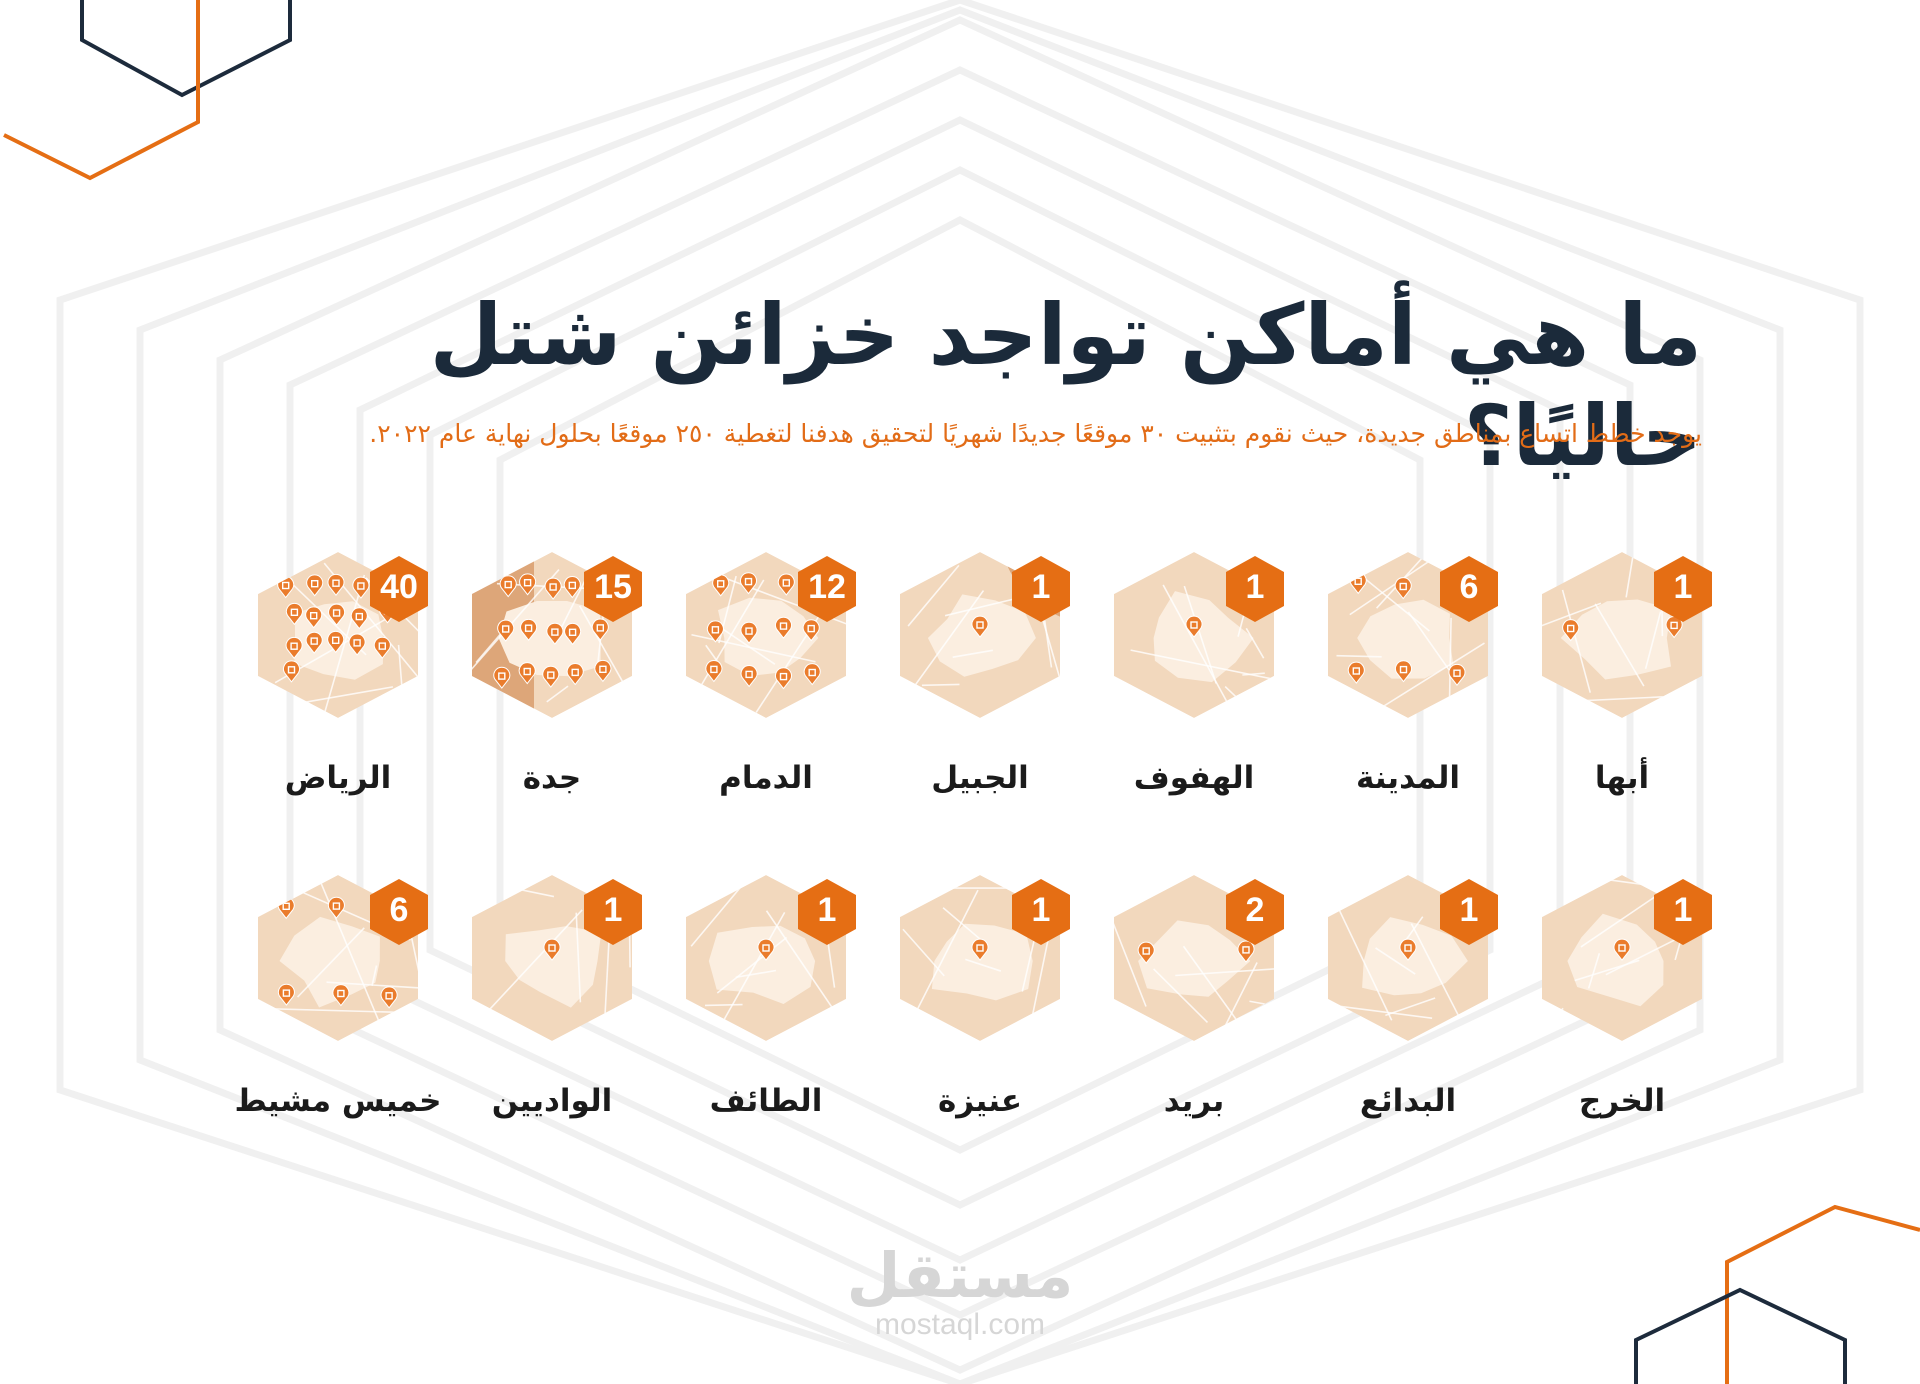 The height and width of the screenshot is (1384, 1920). What do you see at coordinates (1065, 385) in the screenshot?
I see `page-title: ما هي أماكن تواجد خزائن شتل حاليًا؟` at bounding box center [1065, 385].